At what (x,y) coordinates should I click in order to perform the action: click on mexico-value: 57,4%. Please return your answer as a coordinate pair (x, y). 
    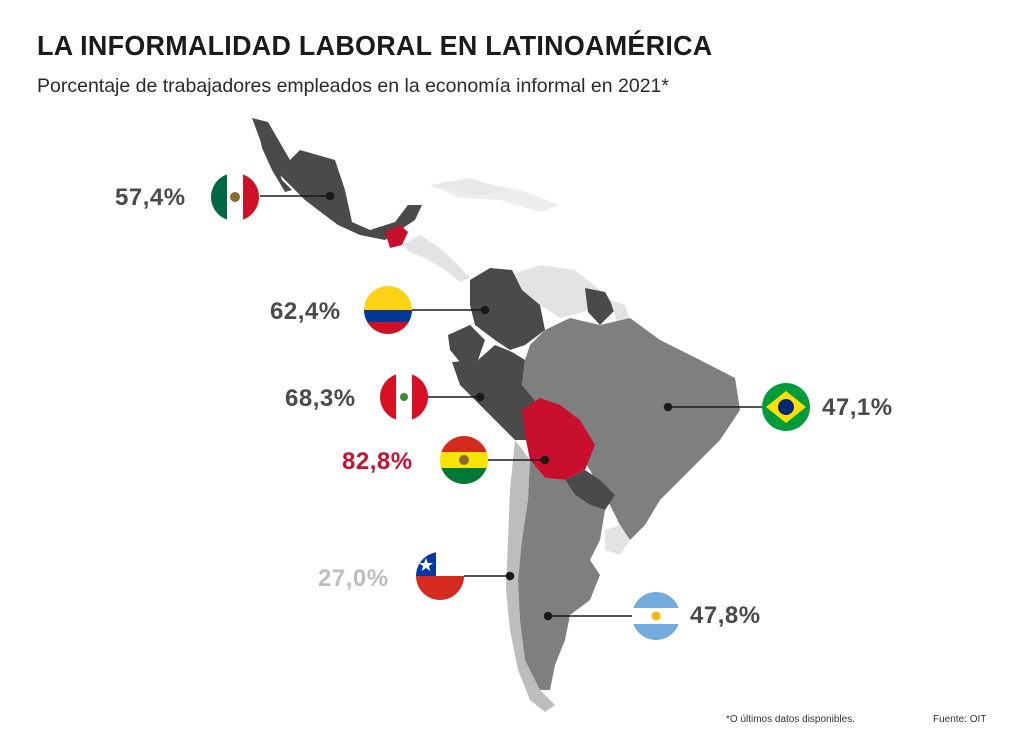
    Looking at the image, I should click on (150, 197).